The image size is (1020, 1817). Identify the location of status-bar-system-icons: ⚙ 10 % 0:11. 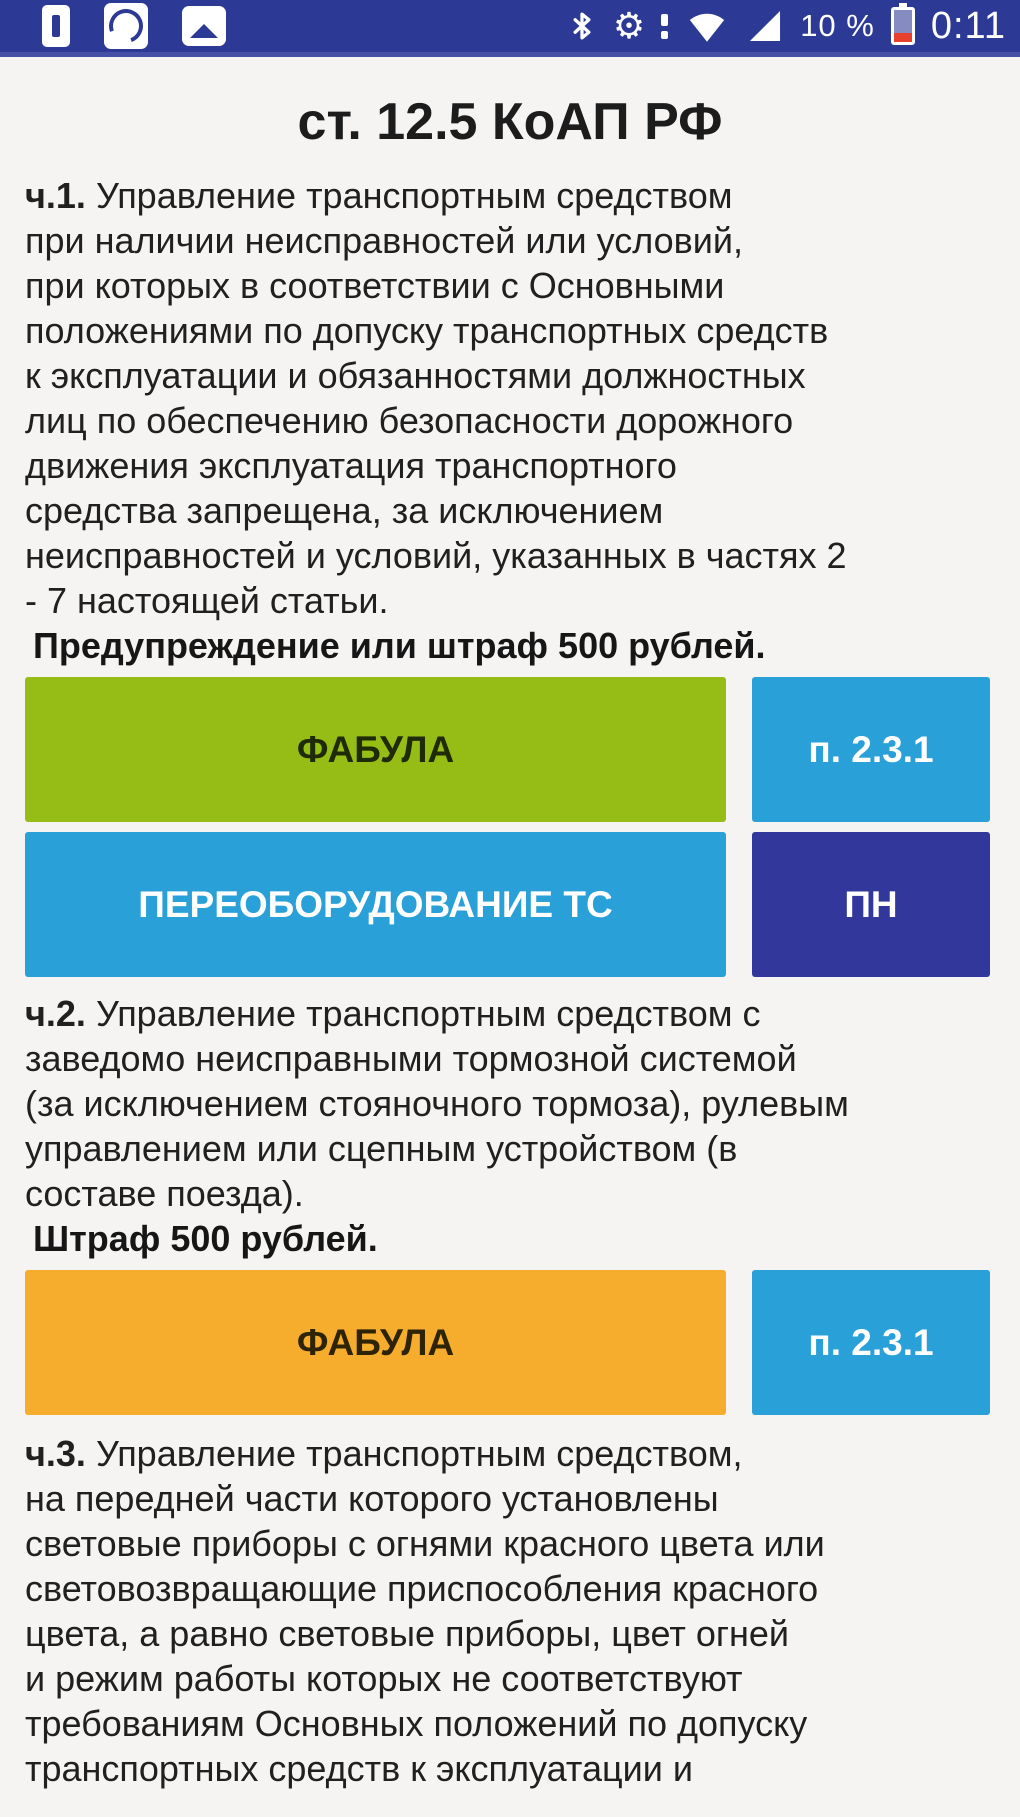
(786, 25).